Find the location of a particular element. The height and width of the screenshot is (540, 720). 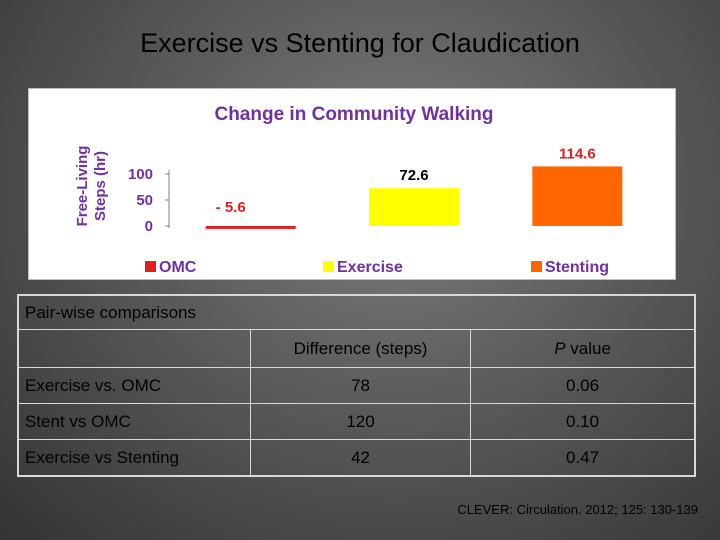

p-value: 0.10 is located at coordinates (582, 421).